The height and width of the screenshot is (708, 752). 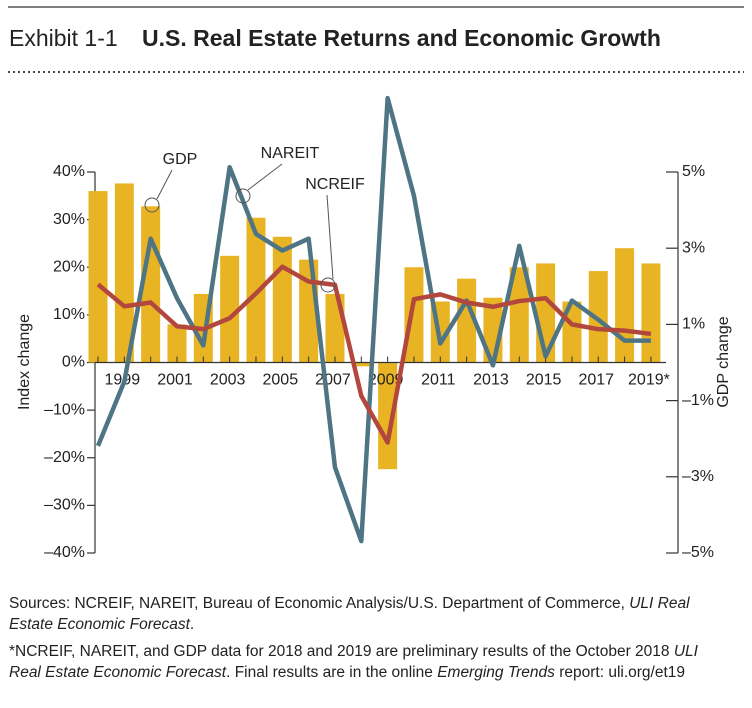 I want to click on x-tick-label: 2009, so click(x=386, y=380).